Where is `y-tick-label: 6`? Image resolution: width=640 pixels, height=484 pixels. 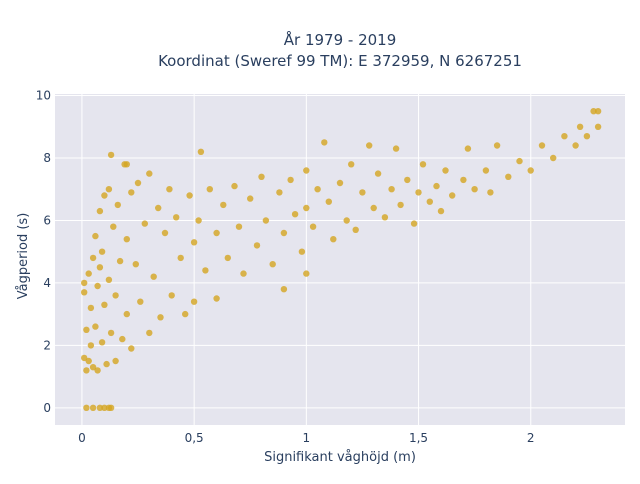
y-tick-label: 6 is located at coordinates (47, 220).